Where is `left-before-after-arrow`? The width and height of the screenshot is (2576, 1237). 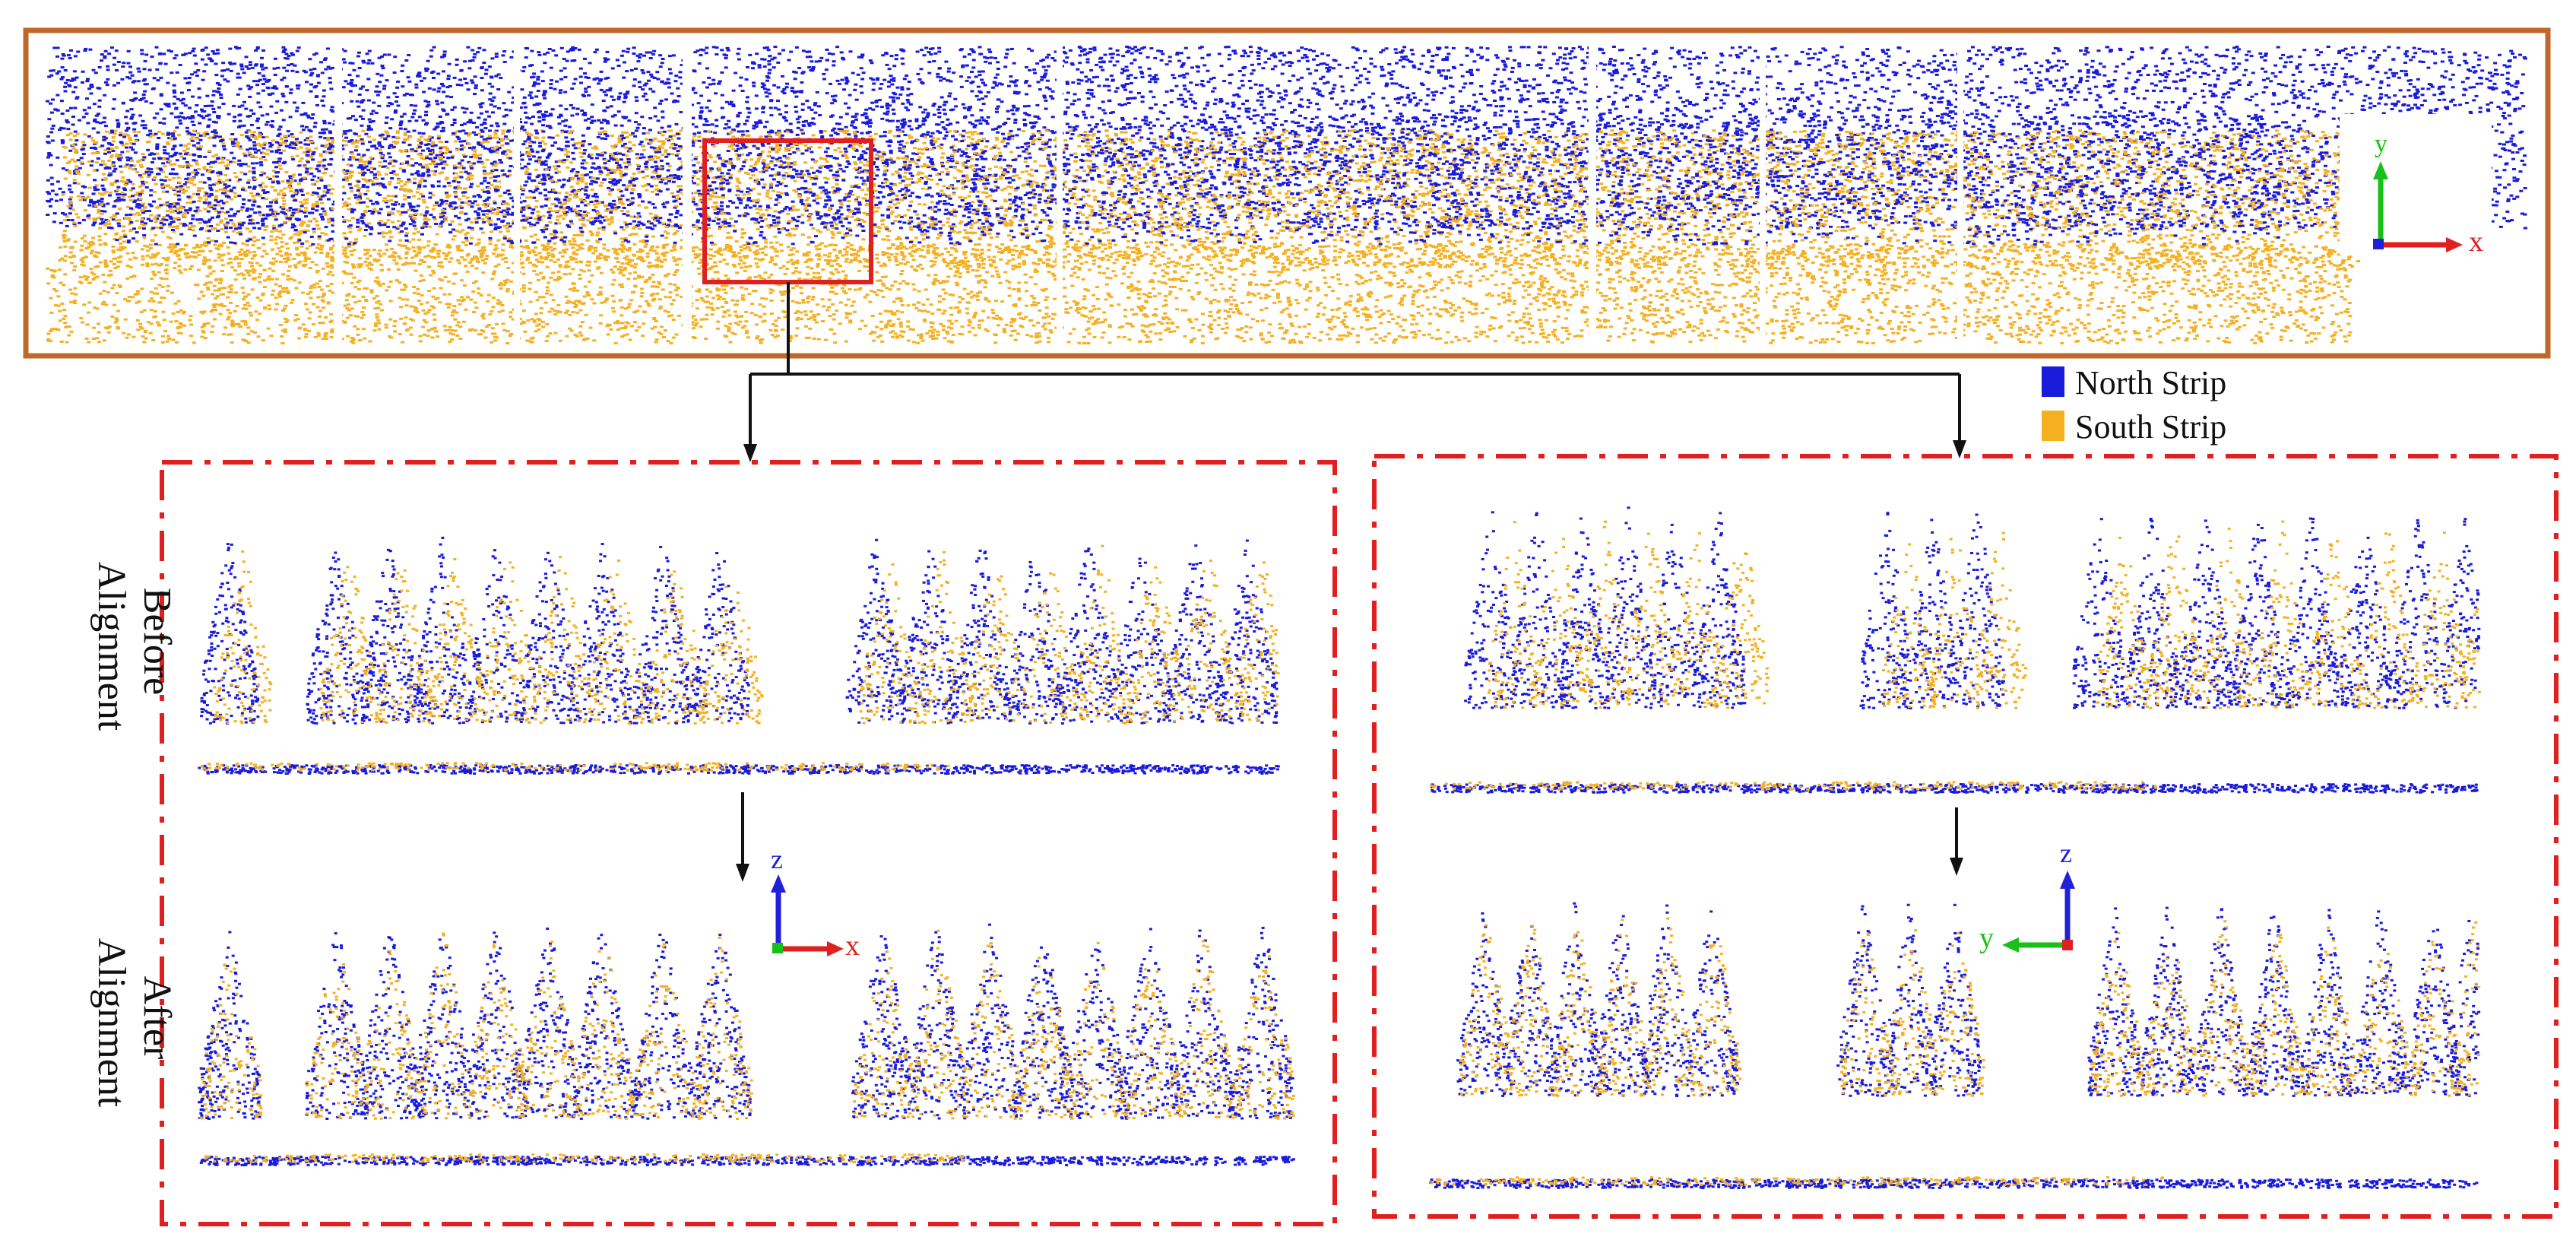 left-before-after-arrow is located at coordinates (742, 873).